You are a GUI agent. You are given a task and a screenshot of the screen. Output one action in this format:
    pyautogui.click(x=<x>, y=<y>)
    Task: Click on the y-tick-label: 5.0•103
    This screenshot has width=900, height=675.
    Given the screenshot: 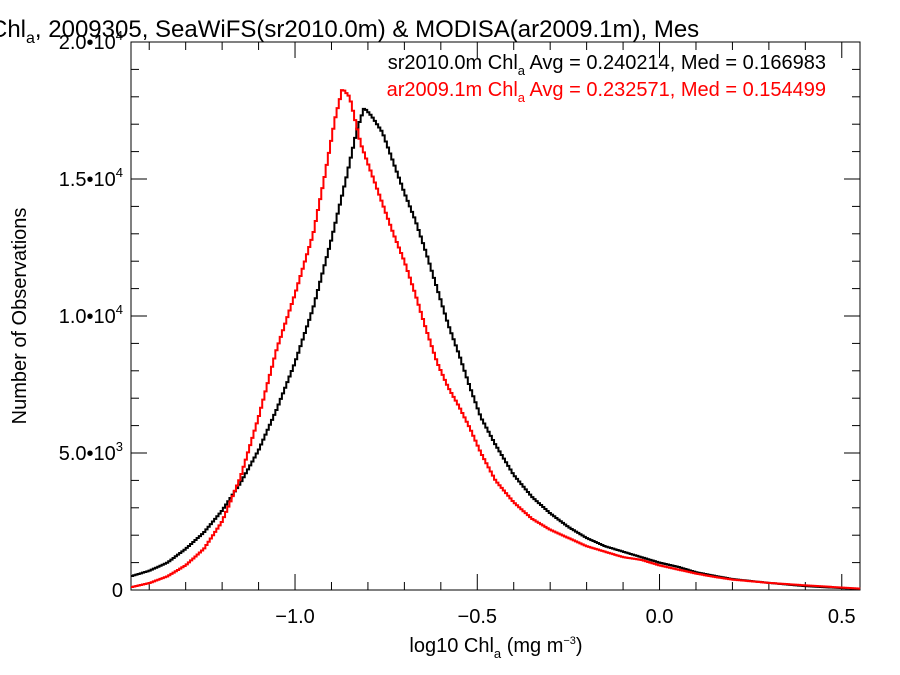 What is the action you would take?
    pyautogui.click(x=91, y=452)
    